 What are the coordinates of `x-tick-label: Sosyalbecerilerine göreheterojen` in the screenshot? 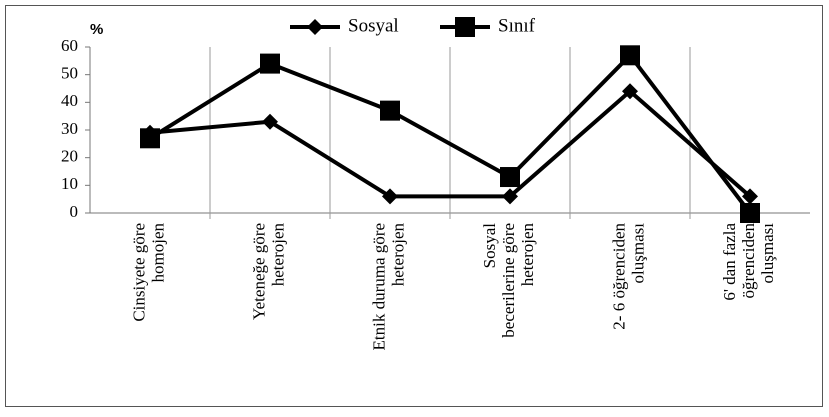 It's located at (508, 280).